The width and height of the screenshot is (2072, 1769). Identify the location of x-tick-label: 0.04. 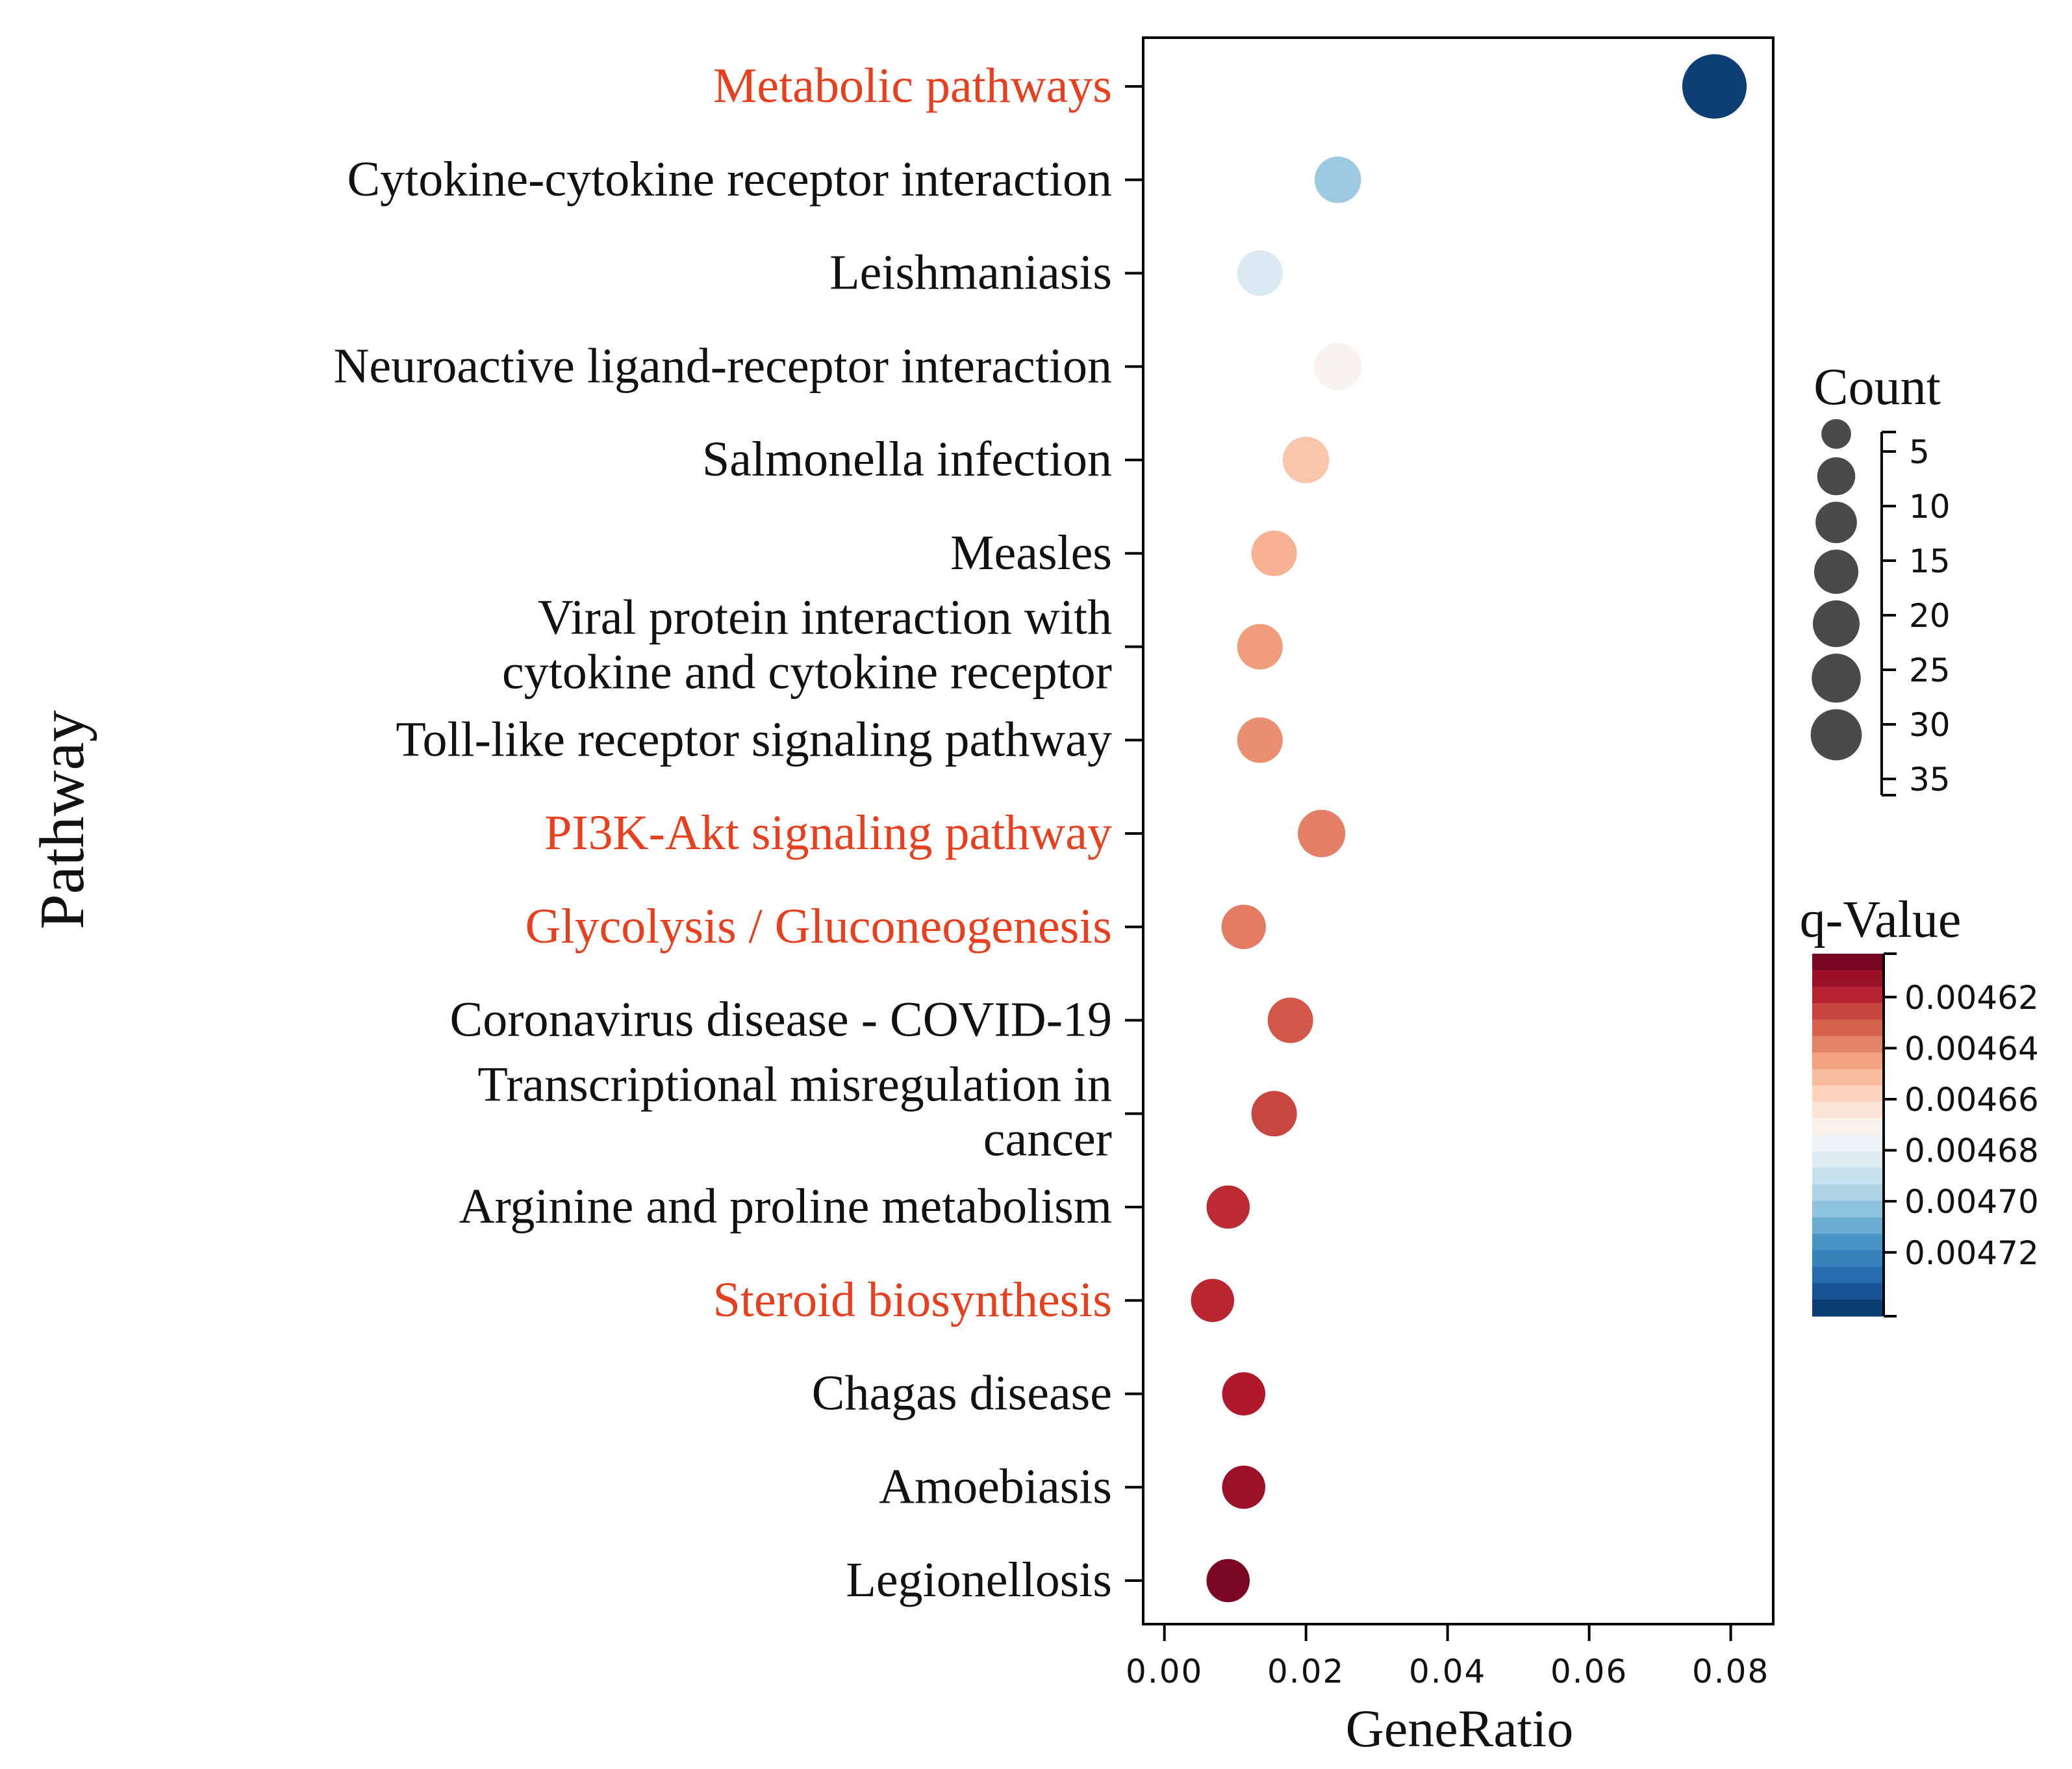
(1447, 1671).